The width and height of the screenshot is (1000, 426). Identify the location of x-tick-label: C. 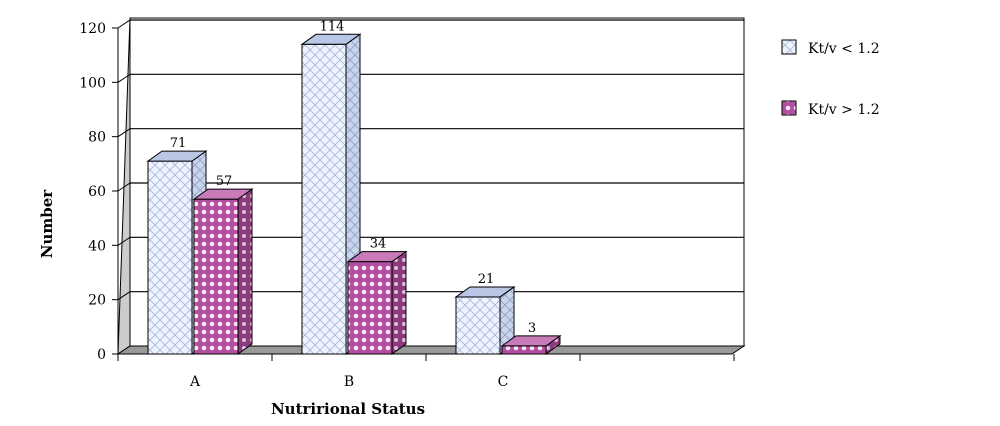
(503, 382).